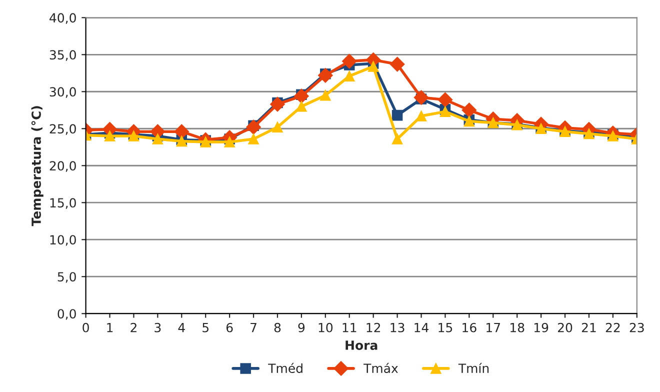  Describe the element at coordinates (63, 92) in the screenshot. I see `y-tick-label: 30,0` at that location.